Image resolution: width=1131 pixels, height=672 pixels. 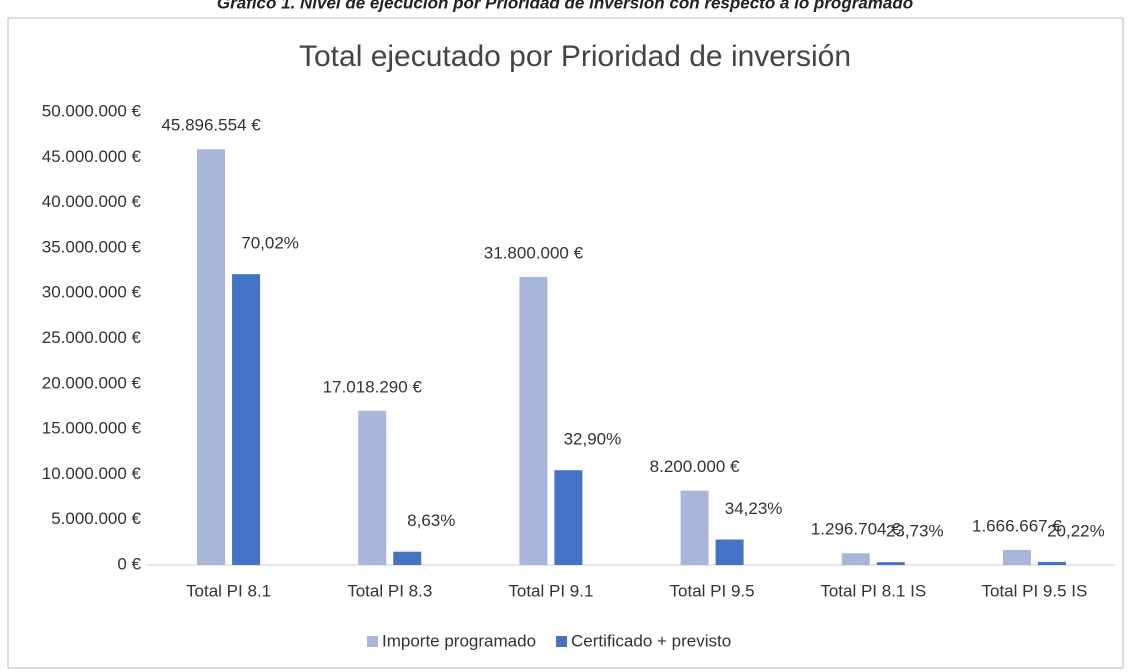 What do you see at coordinates (228, 590) in the screenshot?
I see `x-tick-label: Total PI 8.1` at bounding box center [228, 590].